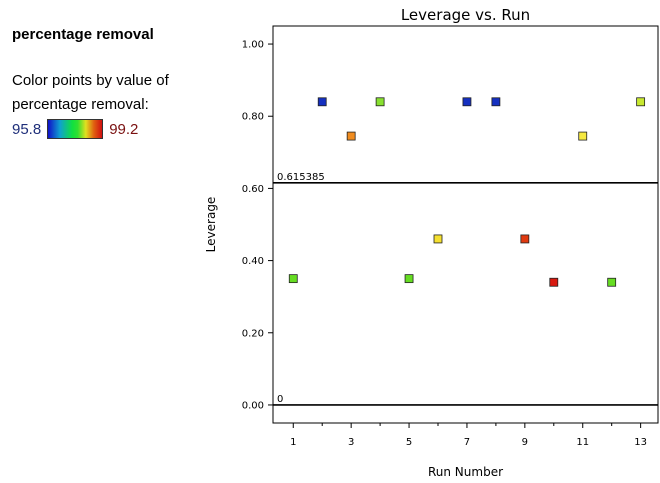 This screenshot has width=660, height=483. What do you see at coordinates (27, 129) in the screenshot?
I see `legend-min-value: 95.8` at bounding box center [27, 129].